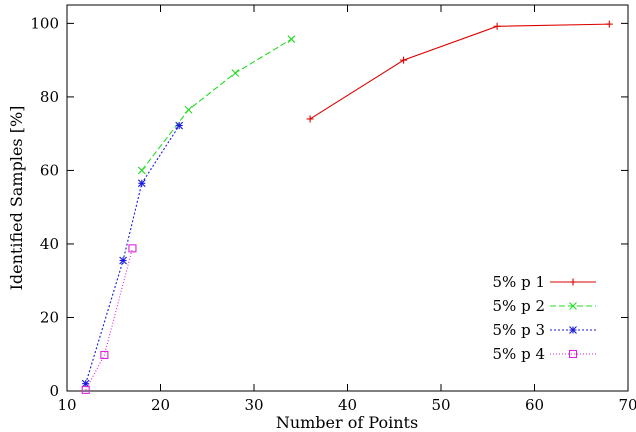 The height and width of the screenshot is (432, 636). Describe the element at coordinates (544, 318) in the screenshot. I see `legend: 5% p 1 5% p 2 5% p 3 5% p 4` at that location.